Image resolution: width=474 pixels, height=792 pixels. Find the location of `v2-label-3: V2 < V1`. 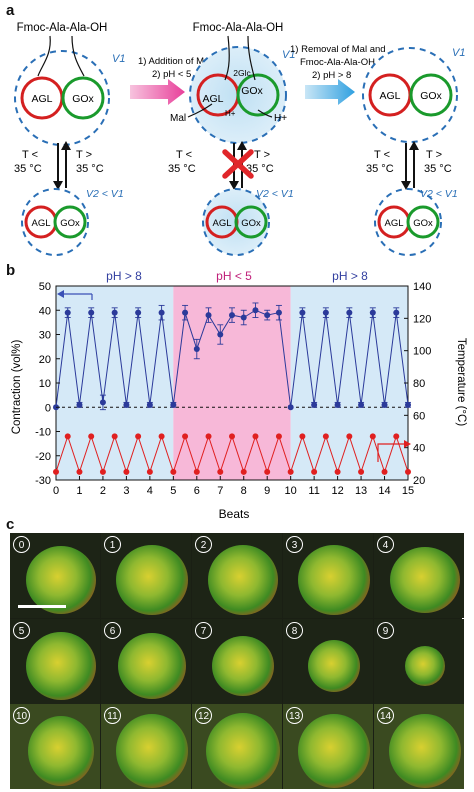

v2-label-3: V2 < V1 is located at coordinates (439, 194).